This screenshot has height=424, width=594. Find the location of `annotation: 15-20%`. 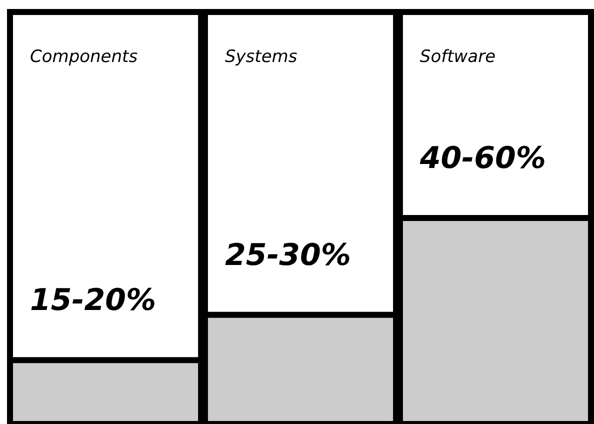

annotation: 15-20% is located at coordinates (93, 300).